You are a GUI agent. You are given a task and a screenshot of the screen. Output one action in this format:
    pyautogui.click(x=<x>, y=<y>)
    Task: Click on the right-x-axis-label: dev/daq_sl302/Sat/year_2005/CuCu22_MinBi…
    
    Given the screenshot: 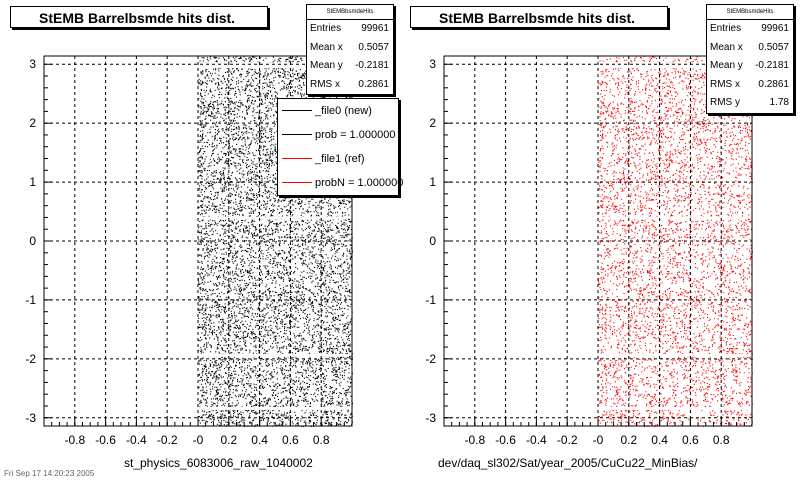 What is the action you would take?
    pyautogui.click(x=568, y=463)
    